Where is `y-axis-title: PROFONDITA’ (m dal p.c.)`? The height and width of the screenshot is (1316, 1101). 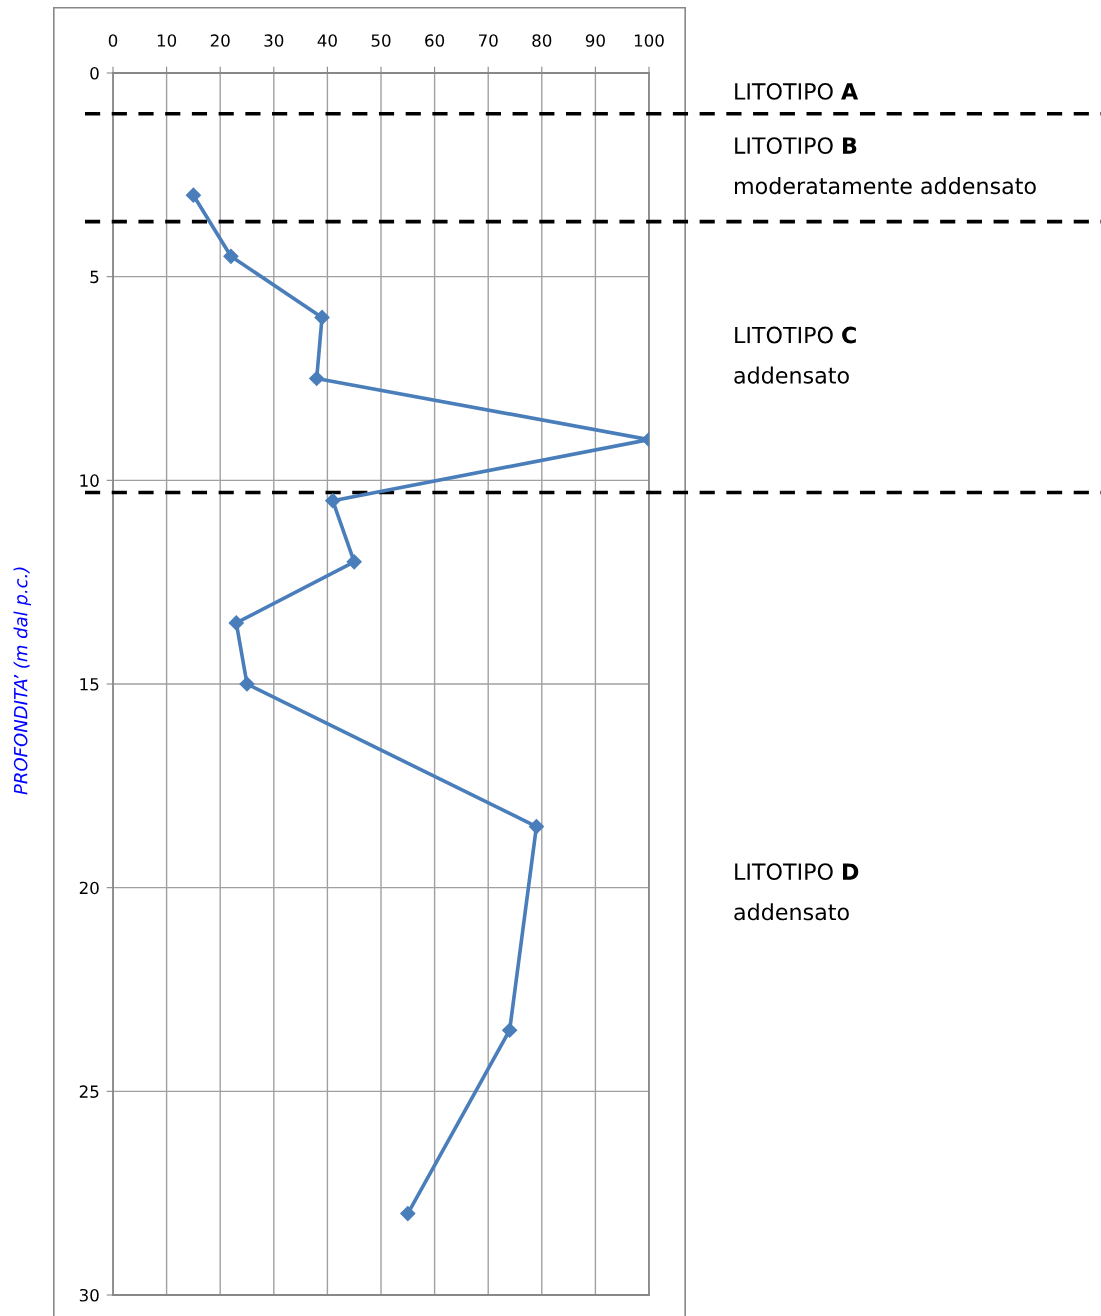
y-axis-title: PROFONDITA’ (m dal p.c.) is located at coordinates (22, 681).